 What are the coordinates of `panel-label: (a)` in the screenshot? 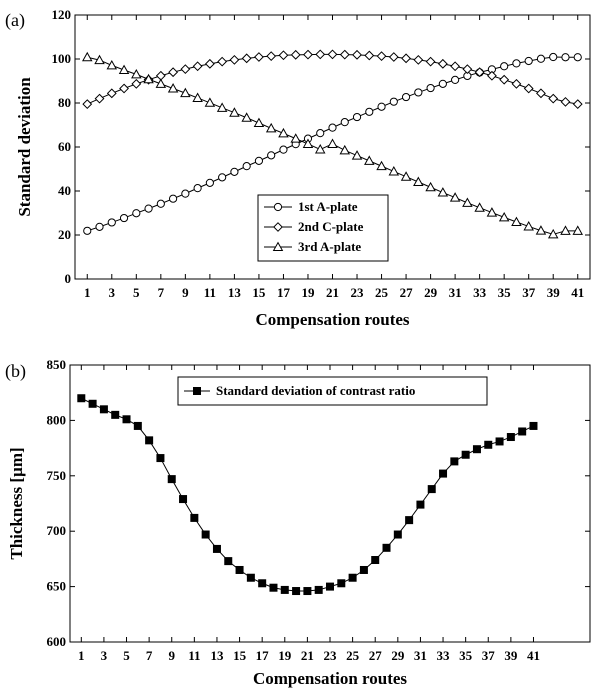 It's located at (15, 20).